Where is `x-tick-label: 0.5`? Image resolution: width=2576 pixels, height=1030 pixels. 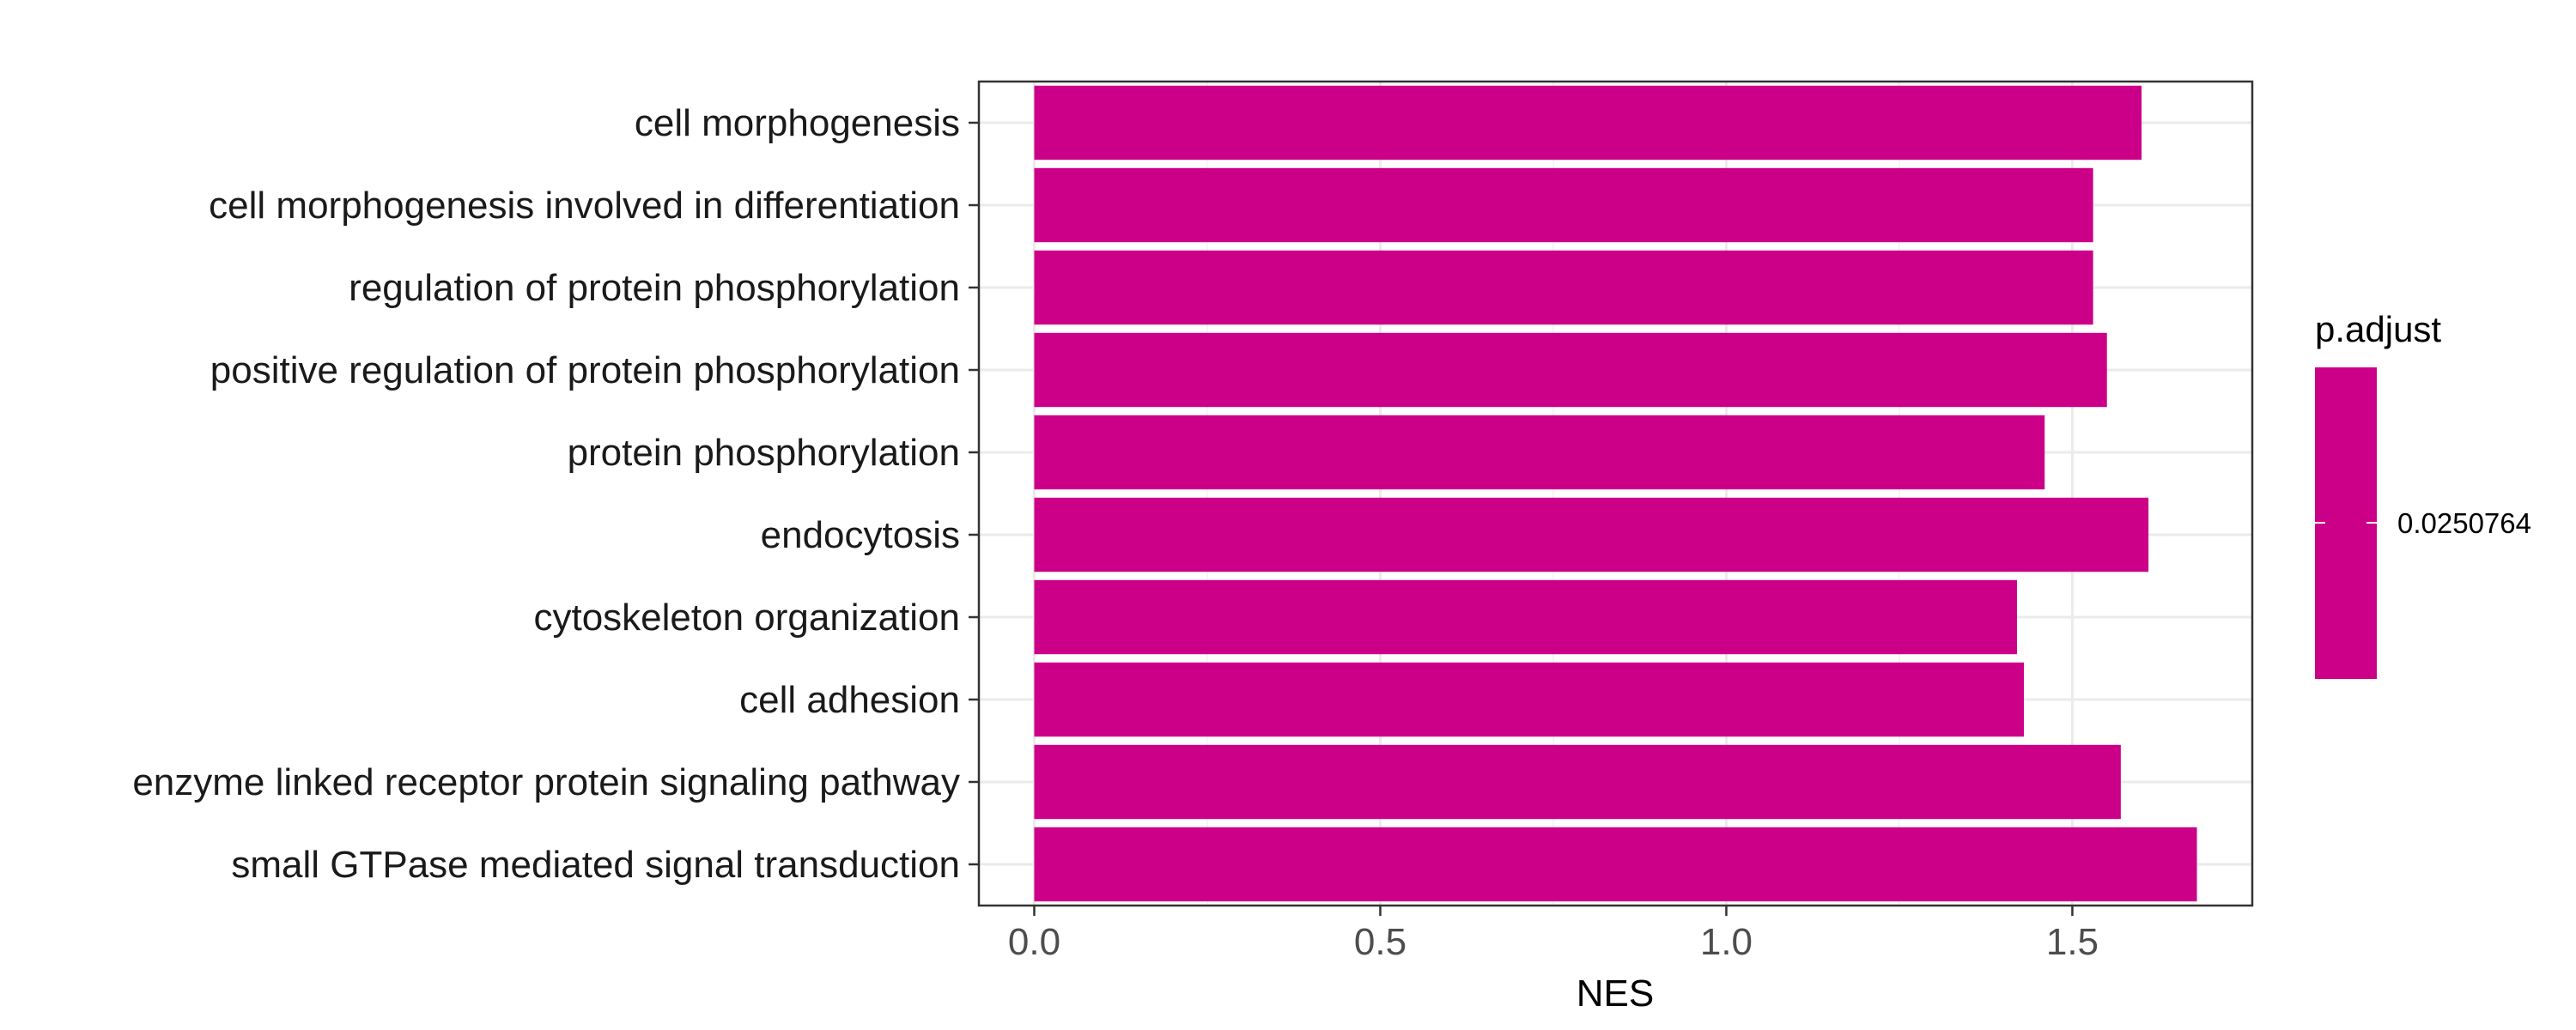
x-tick-label: 0.5 is located at coordinates (1380, 942).